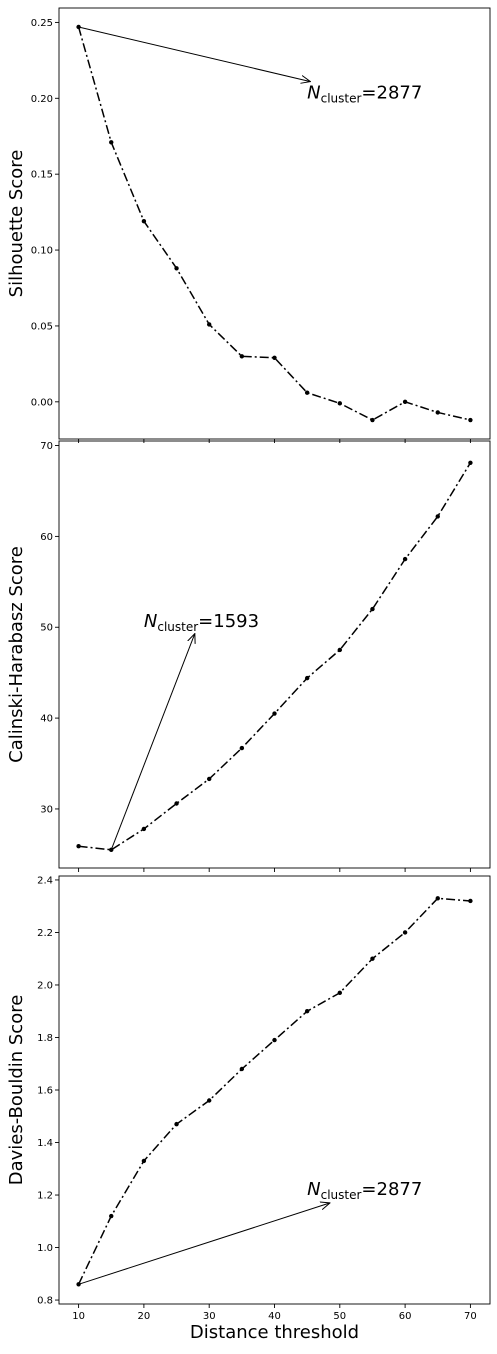 The width and height of the screenshot is (497, 1354). I want to click on x-tick-label: 30, so click(209, 1316).